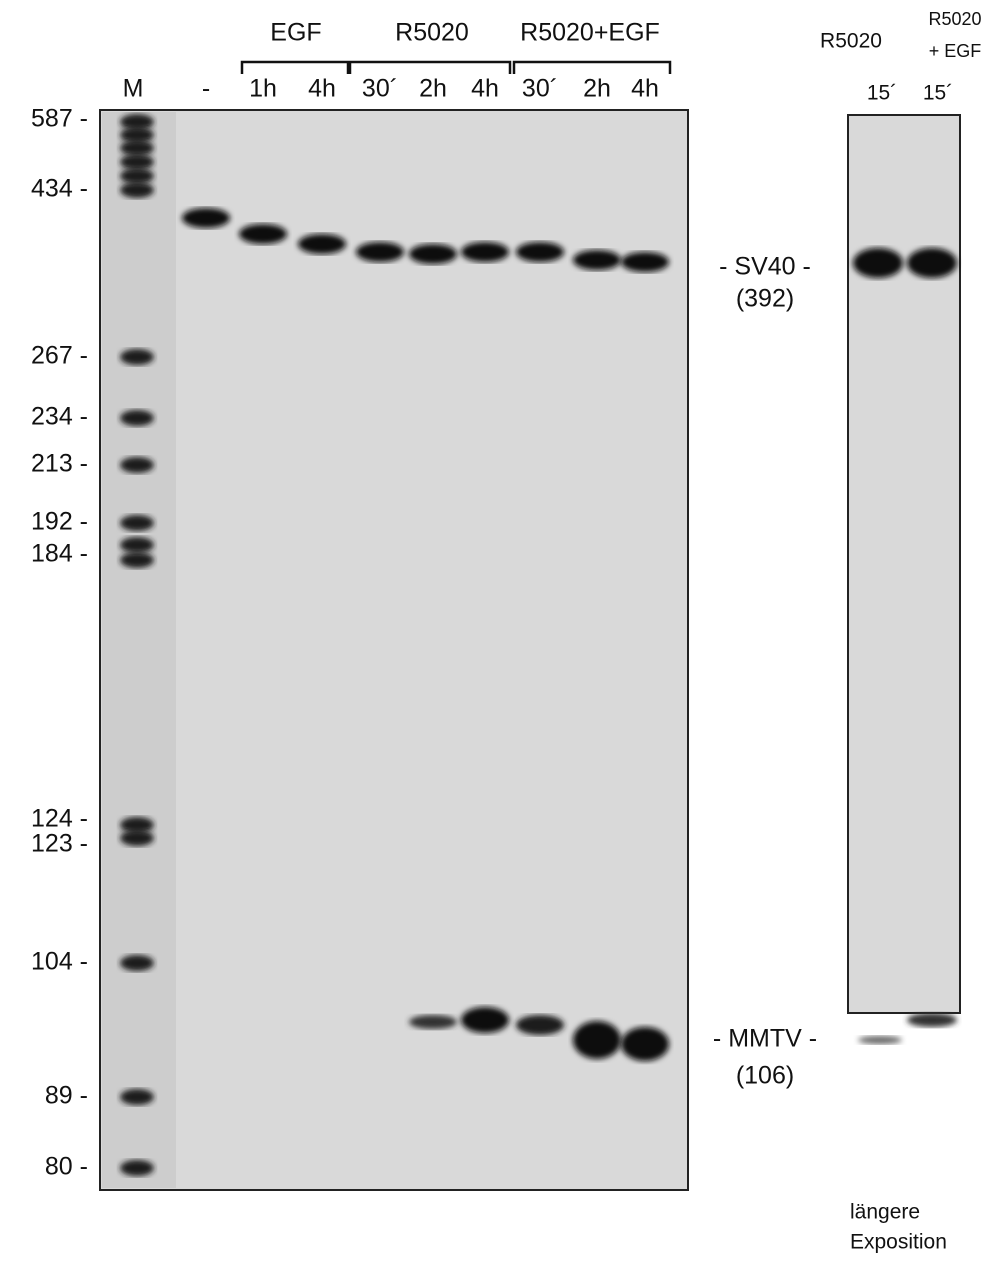 The height and width of the screenshot is (1265, 1003). What do you see at coordinates (590, 33) in the screenshot?
I see `group-label: R5020+EGF` at bounding box center [590, 33].